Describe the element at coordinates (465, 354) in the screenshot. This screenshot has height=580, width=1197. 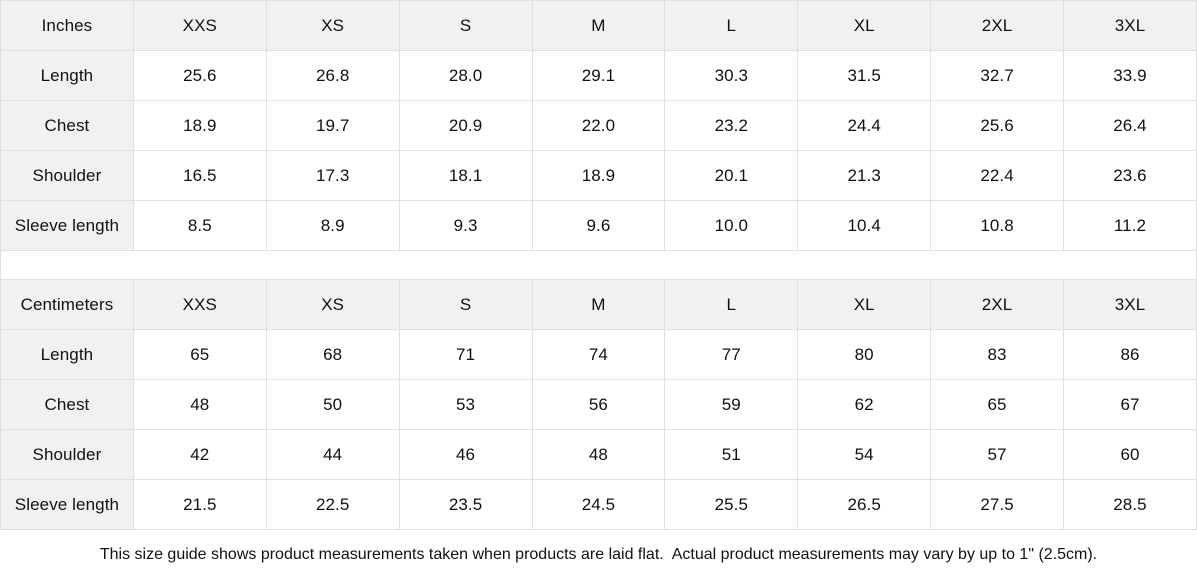
I see `measurement-value-cell: 71` at that location.